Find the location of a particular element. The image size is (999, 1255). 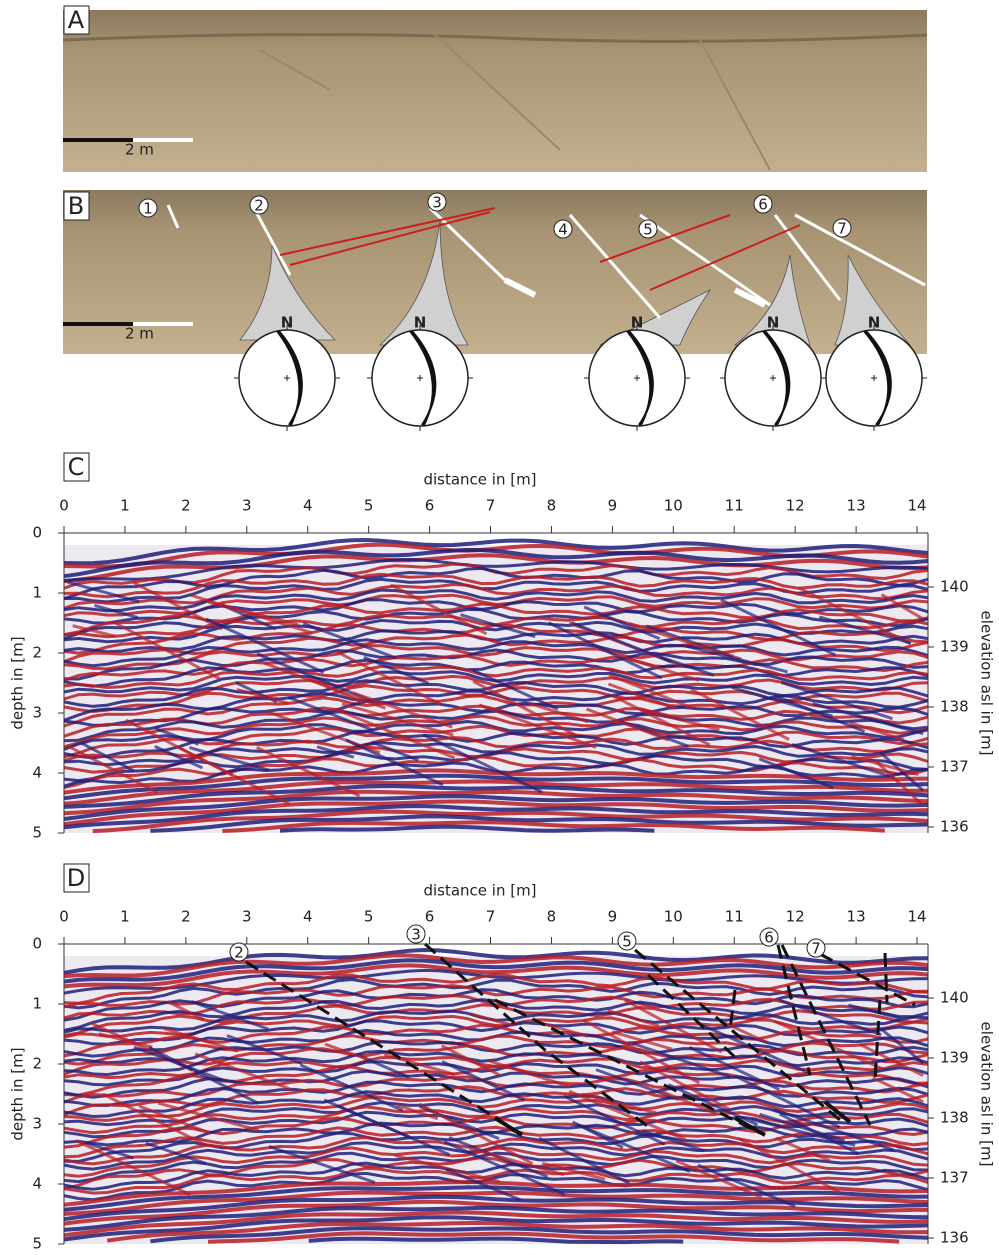

y-tick-label: 1 is located at coordinates (37, 593).